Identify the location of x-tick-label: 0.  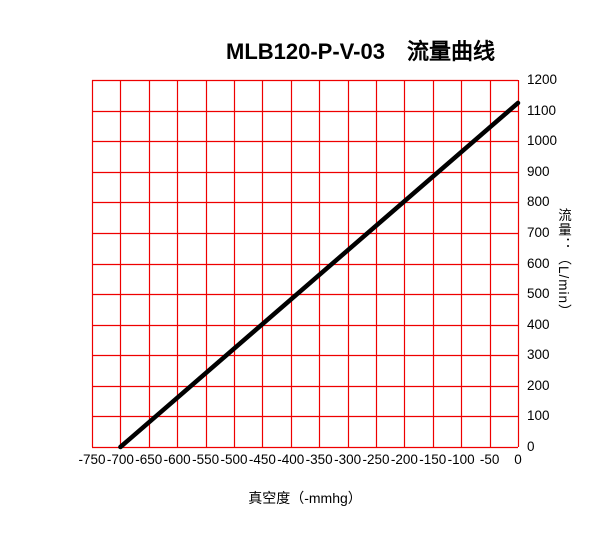
(518, 459).